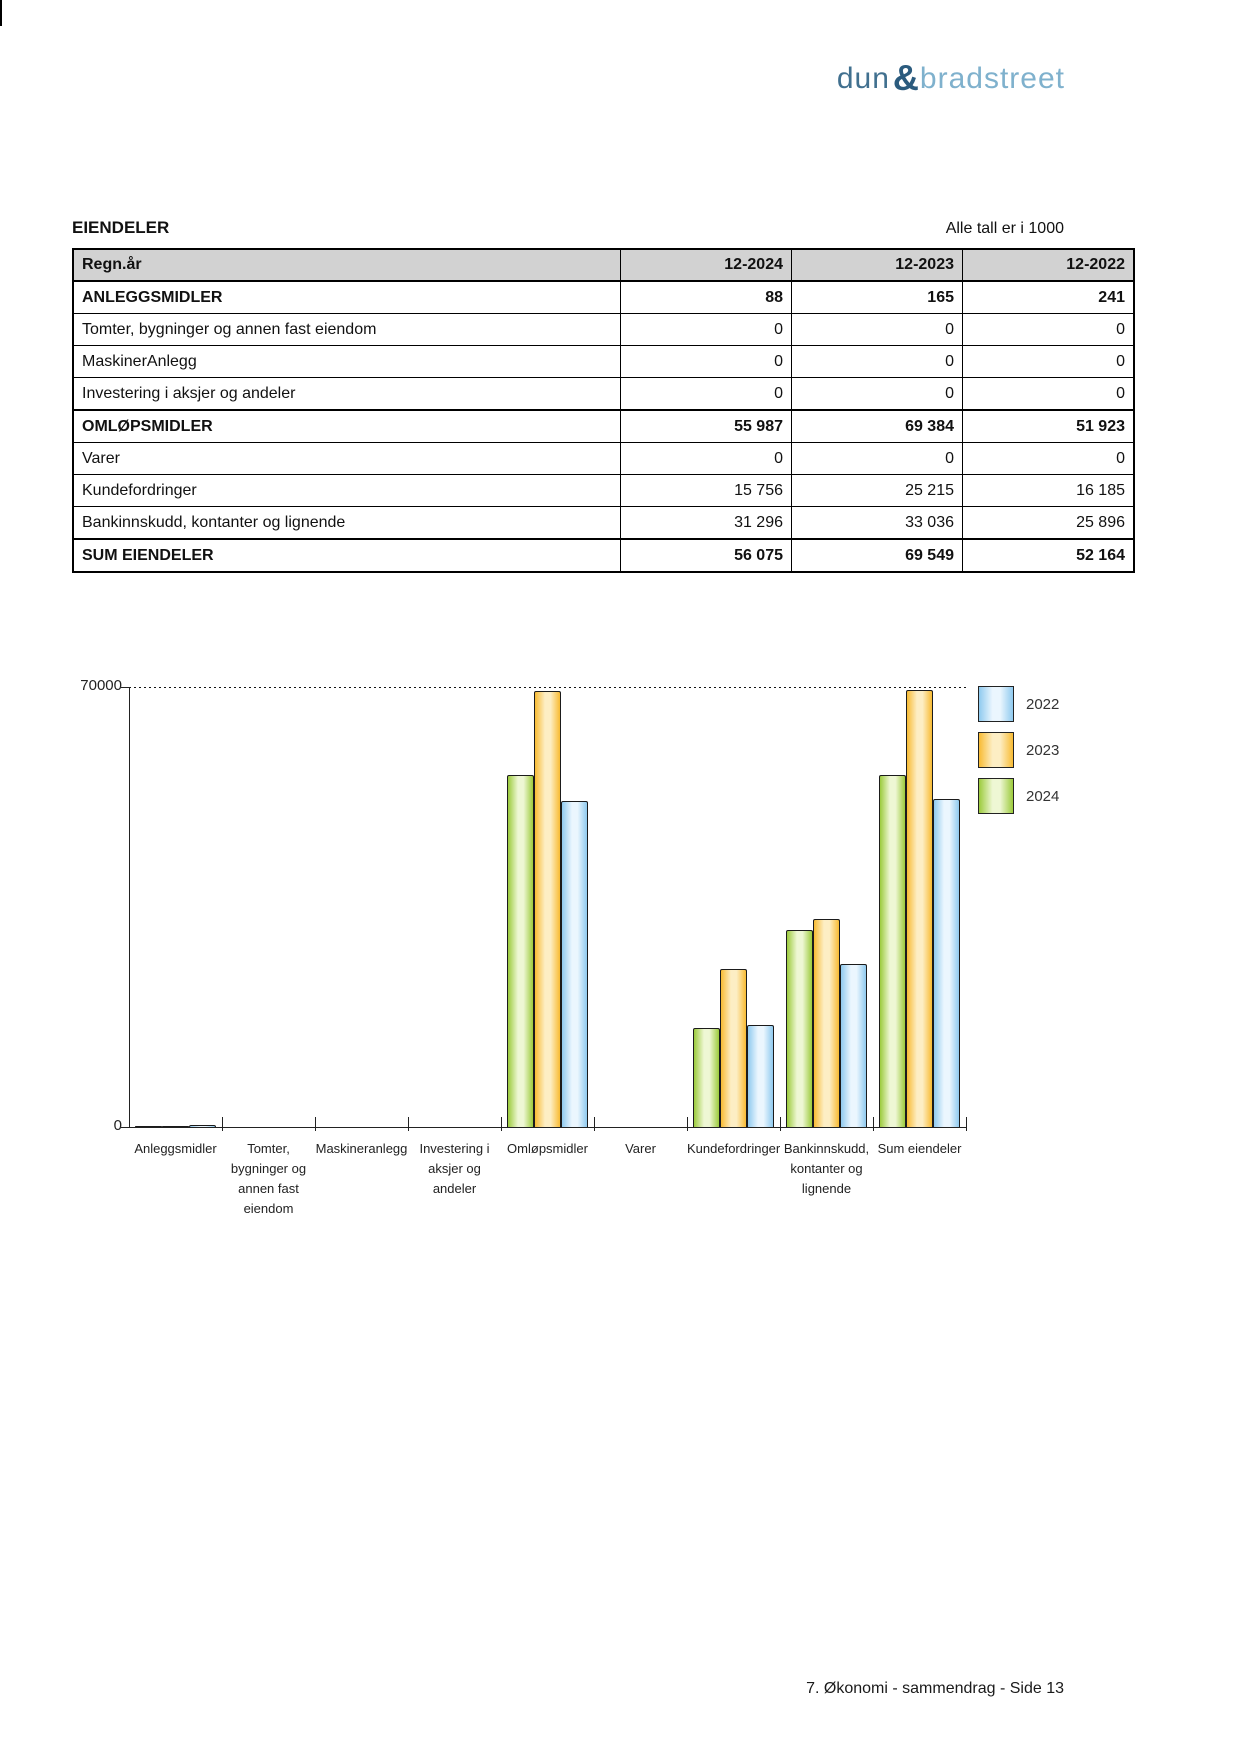  I want to click on cell-value: 241, so click(1048, 297).